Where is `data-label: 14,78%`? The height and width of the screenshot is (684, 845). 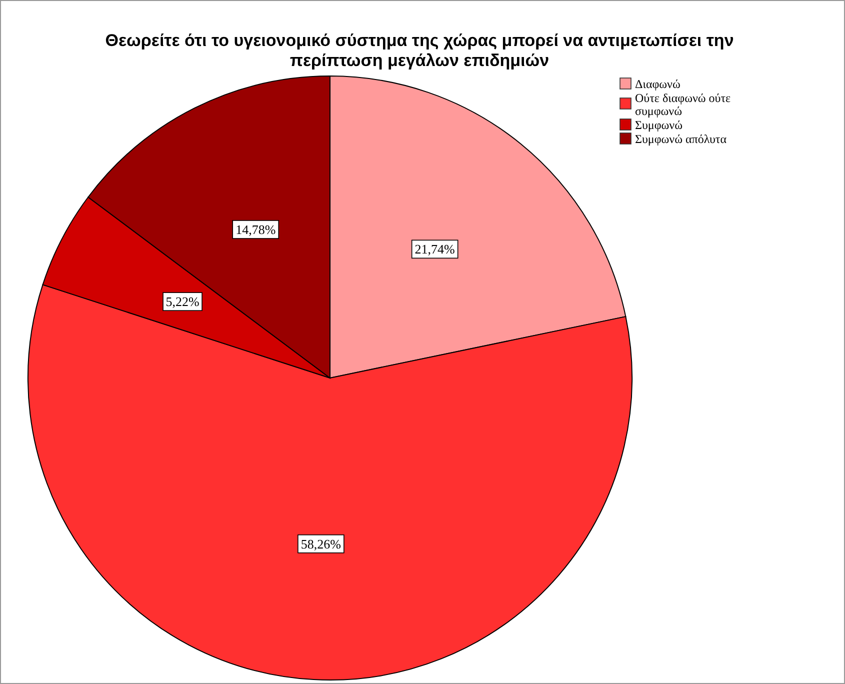
data-label: 14,78% is located at coordinates (256, 229).